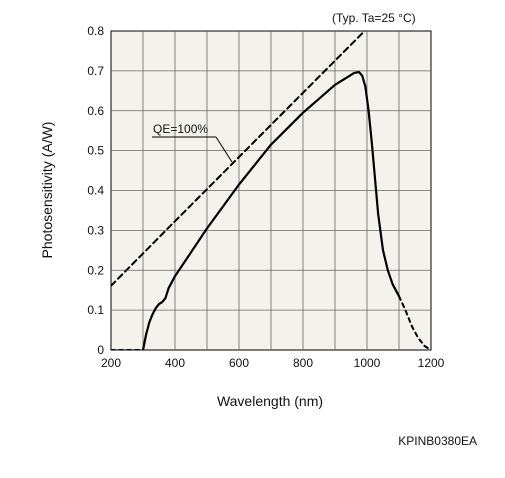  I want to click on y-tick-label: 0.6, so click(95, 111).